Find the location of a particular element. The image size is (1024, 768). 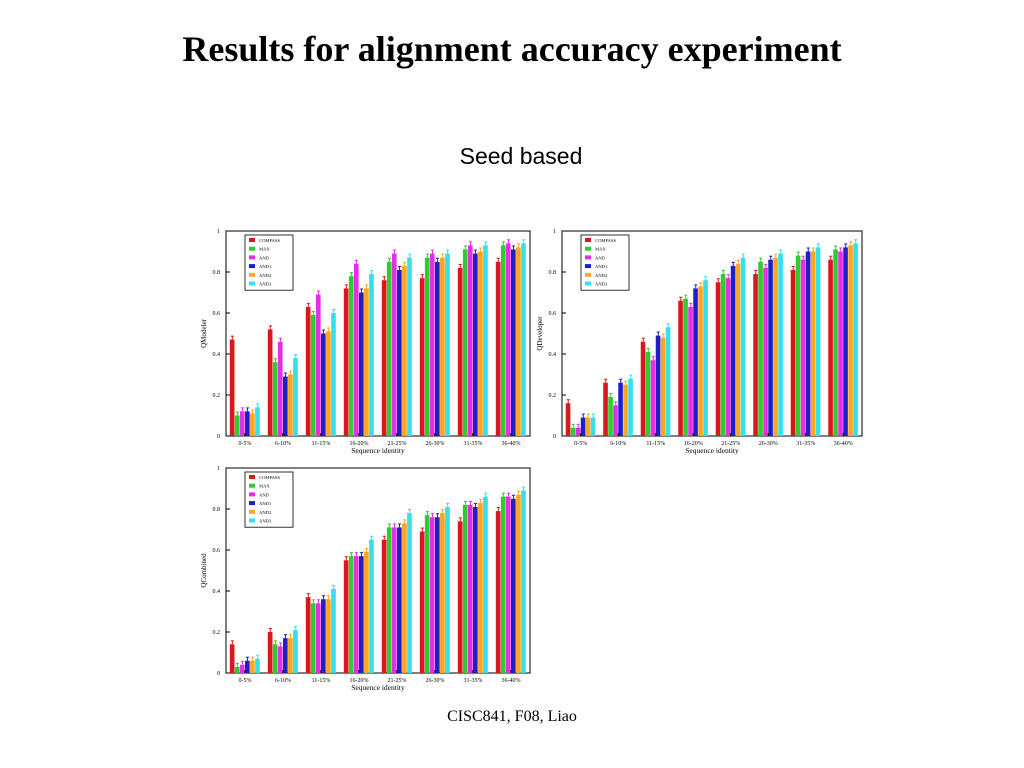

legend-swatch-and3 is located at coordinates (252, 283).